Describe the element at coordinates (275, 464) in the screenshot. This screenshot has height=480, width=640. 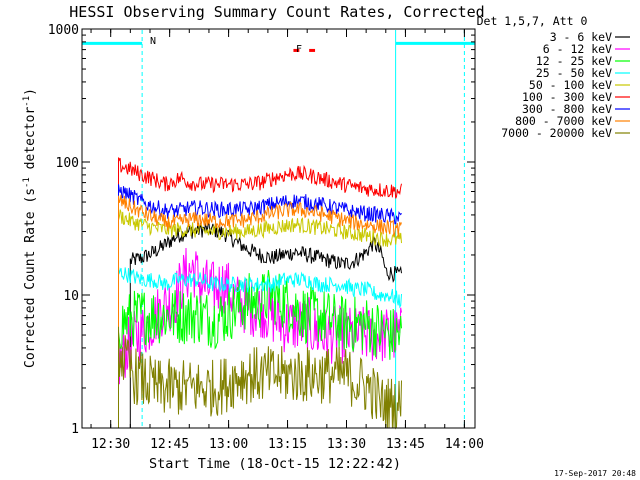
I see `x-axis-label: Start Time (18-Oct-15 12:22:42)` at that location.